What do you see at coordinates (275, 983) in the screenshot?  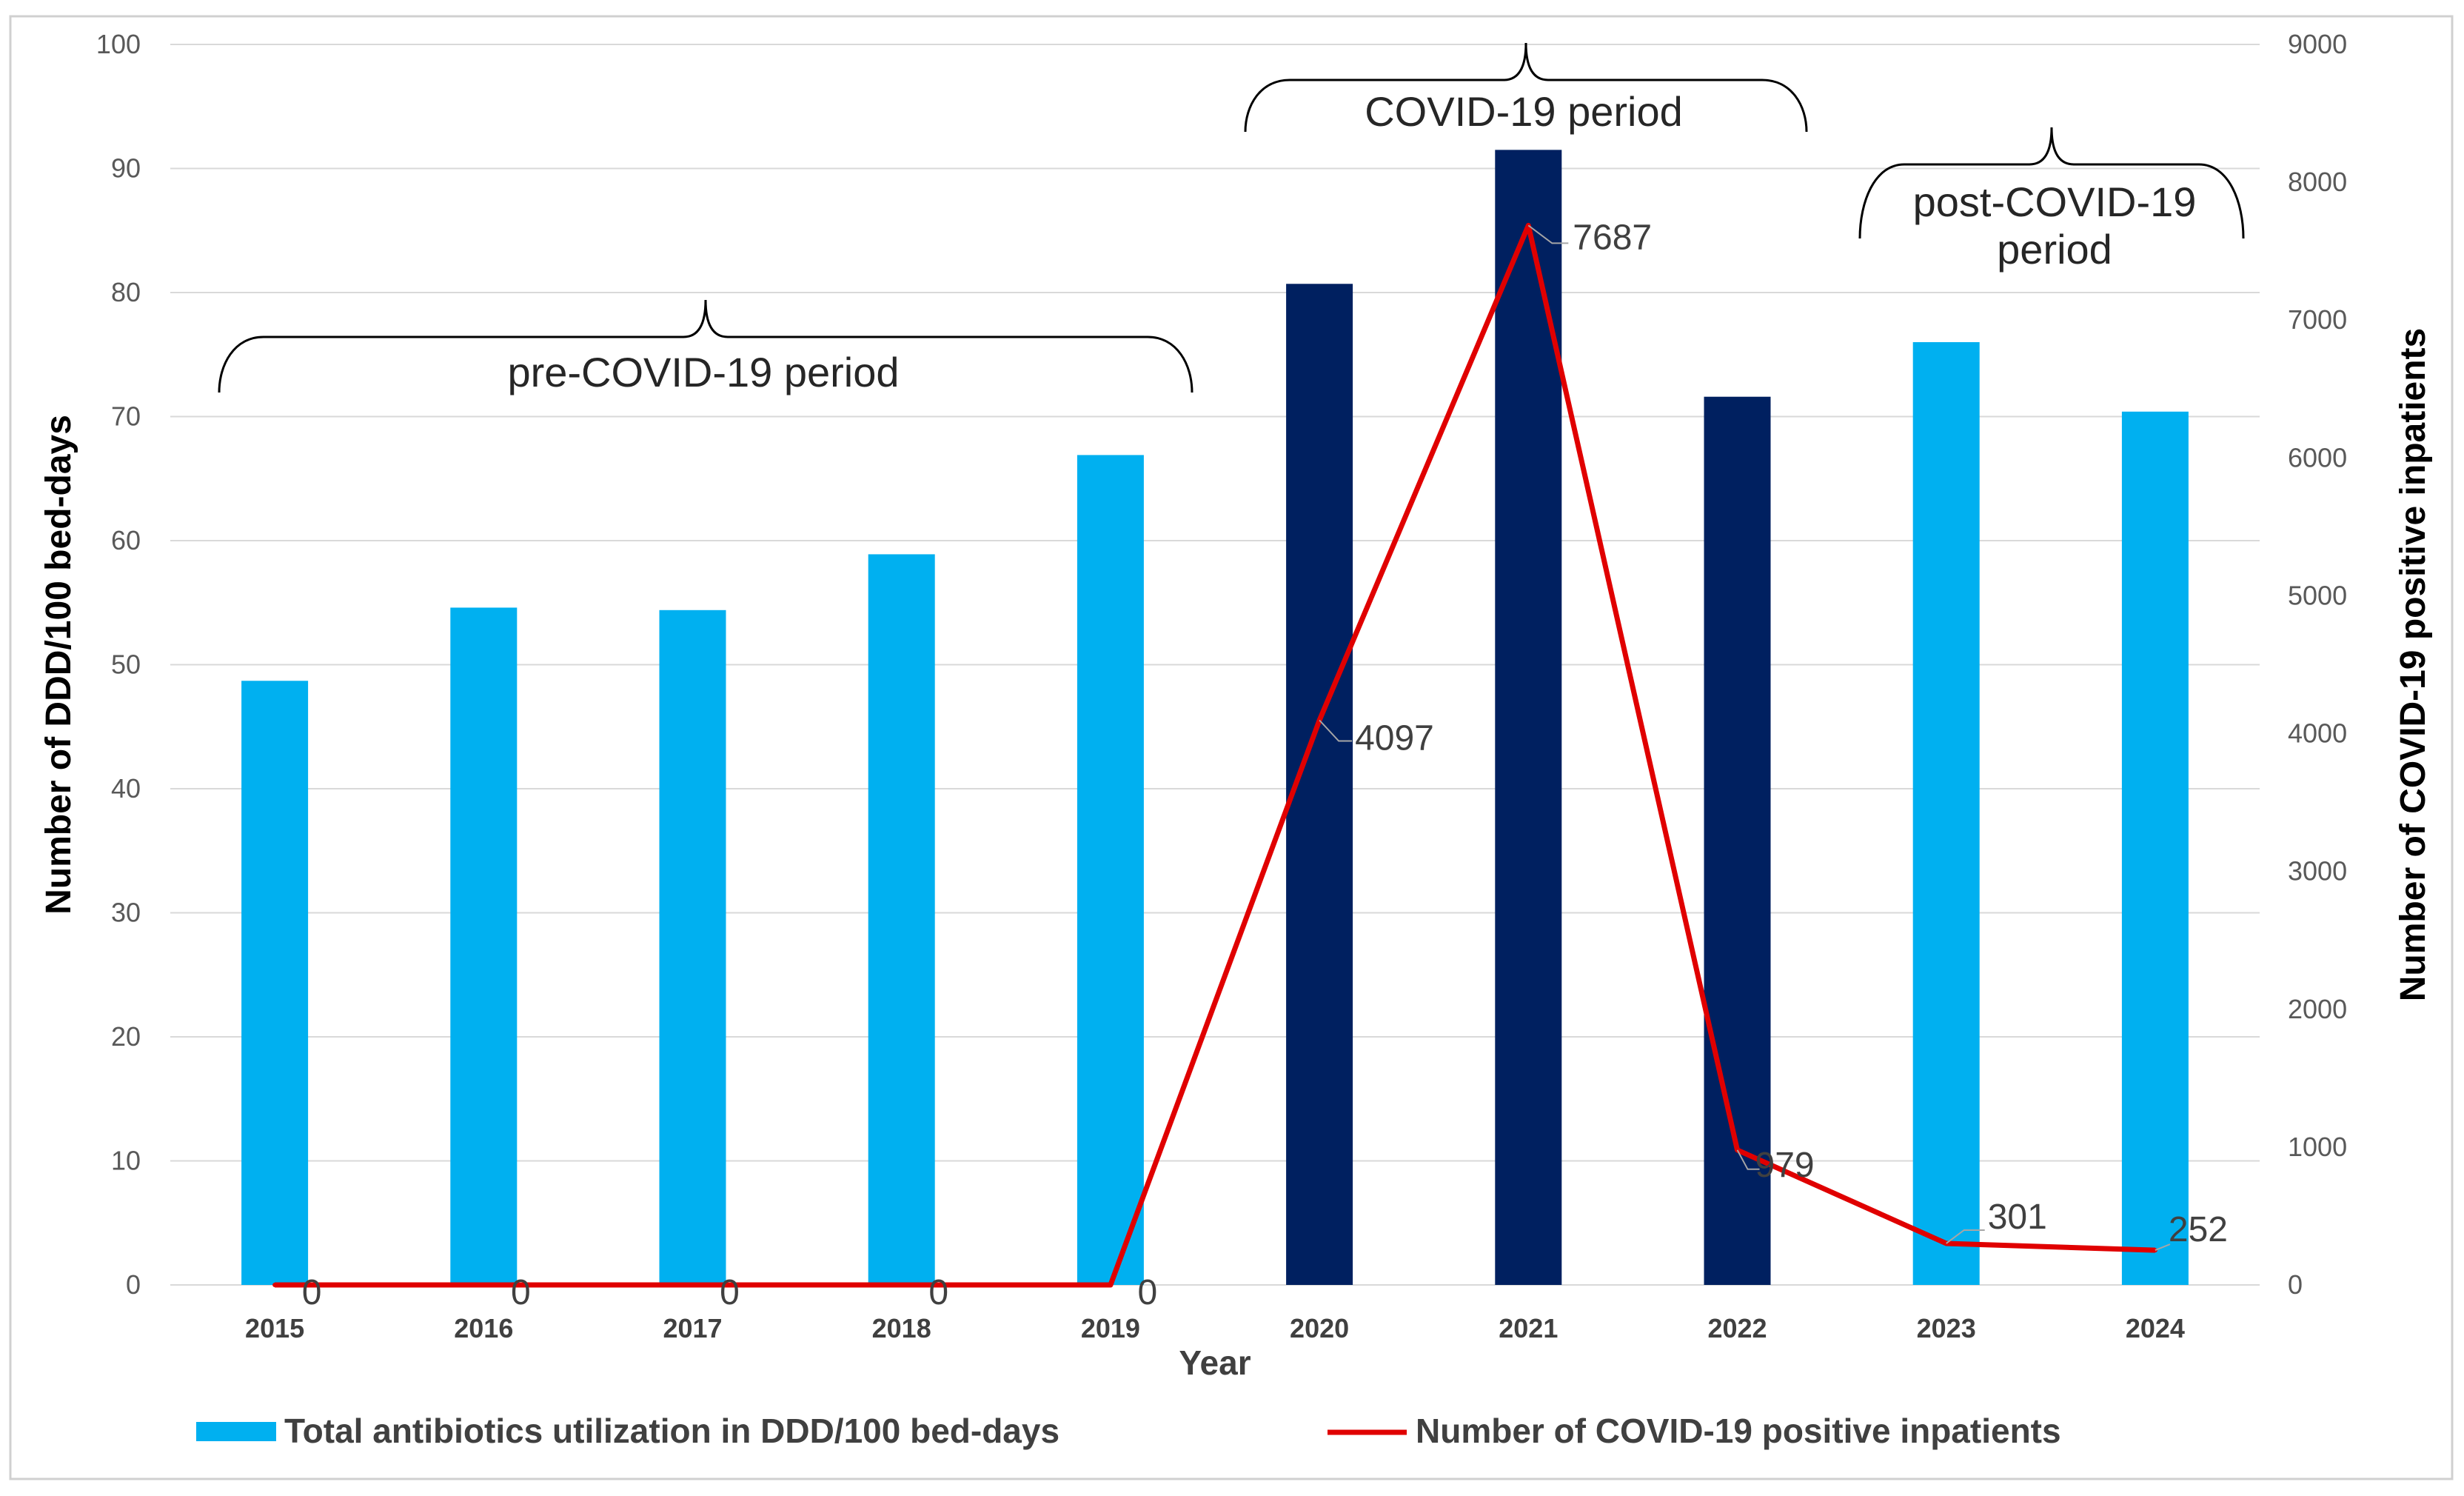 I see `bar-2015` at bounding box center [275, 983].